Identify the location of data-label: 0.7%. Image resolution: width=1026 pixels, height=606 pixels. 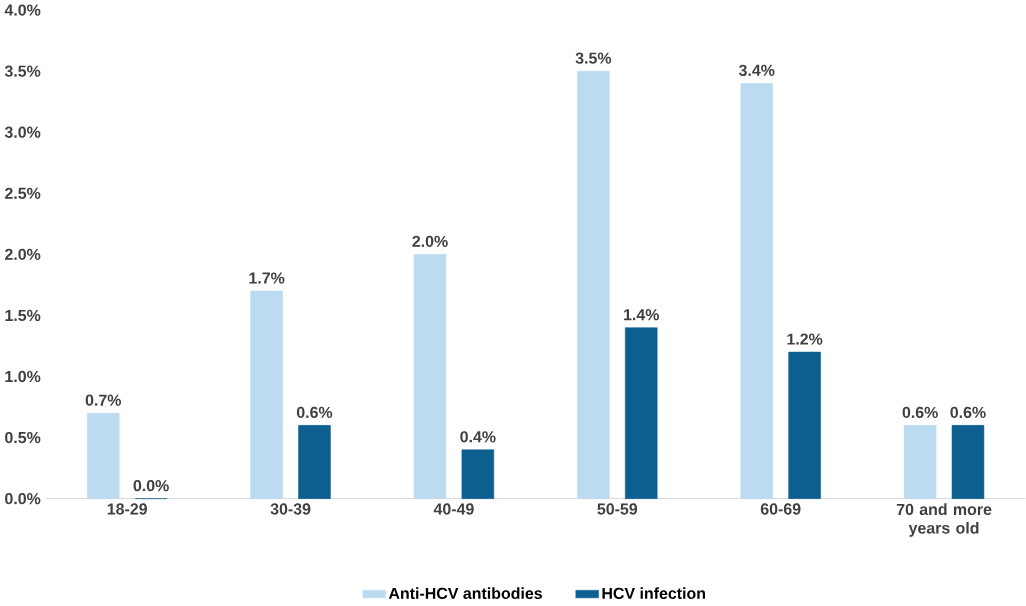
(103, 400).